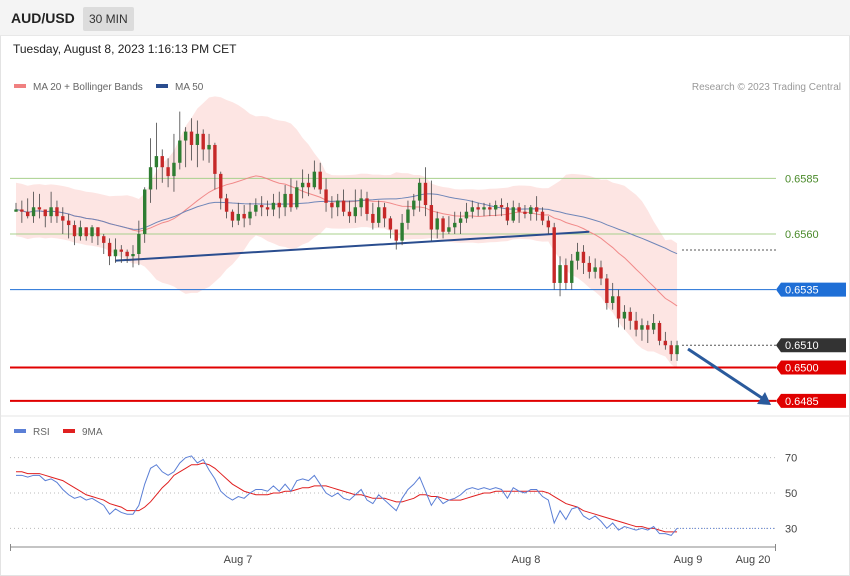 This screenshot has width=850, height=576. I want to click on time-axis-label: Aug 20, so click(753, 560).